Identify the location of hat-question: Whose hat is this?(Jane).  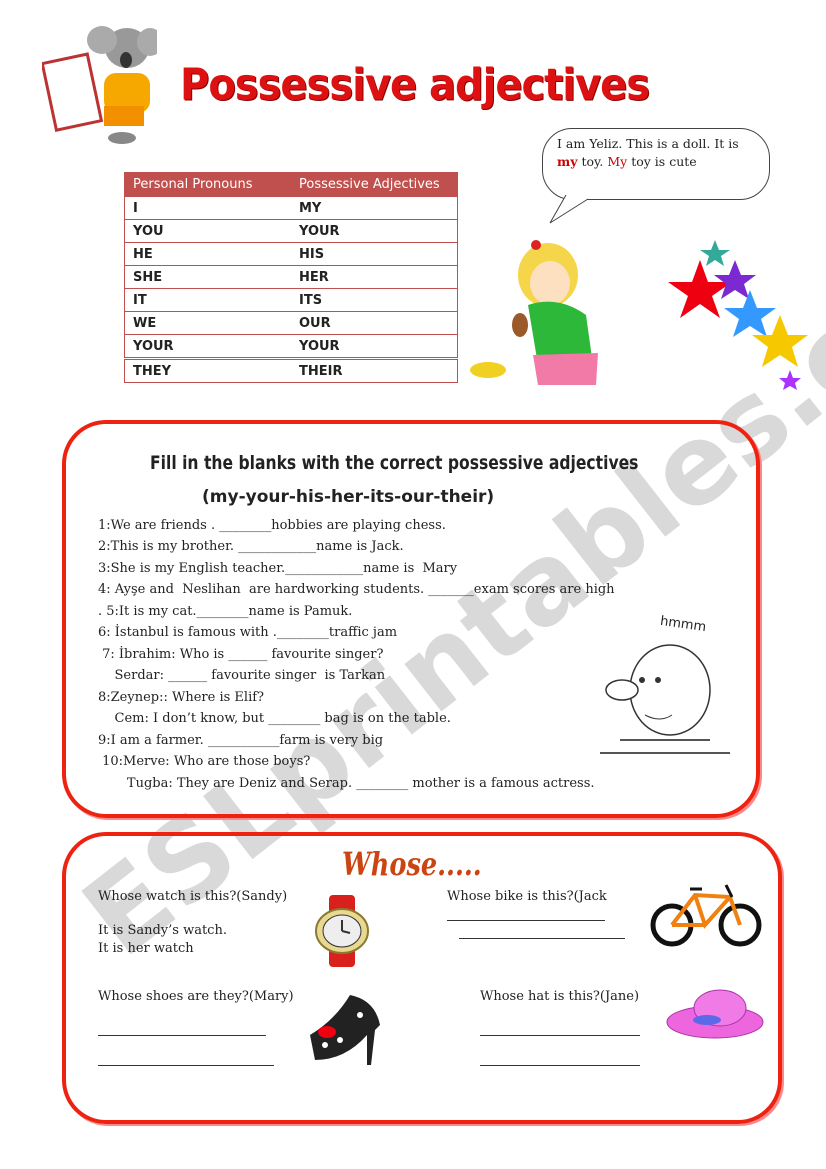
(560, 996).